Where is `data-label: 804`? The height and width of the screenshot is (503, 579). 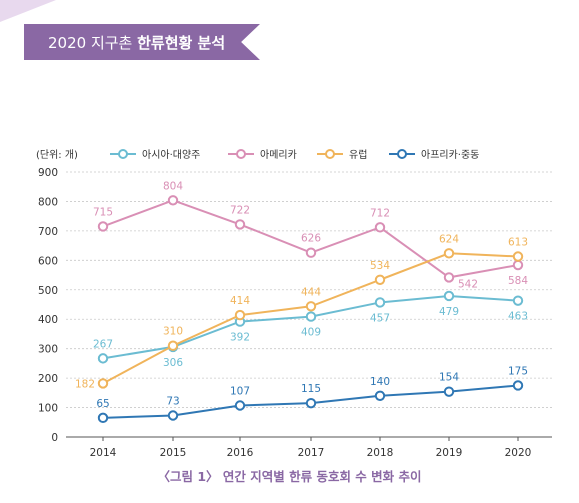 data-label: 804 is located at coordinates (173, 186).